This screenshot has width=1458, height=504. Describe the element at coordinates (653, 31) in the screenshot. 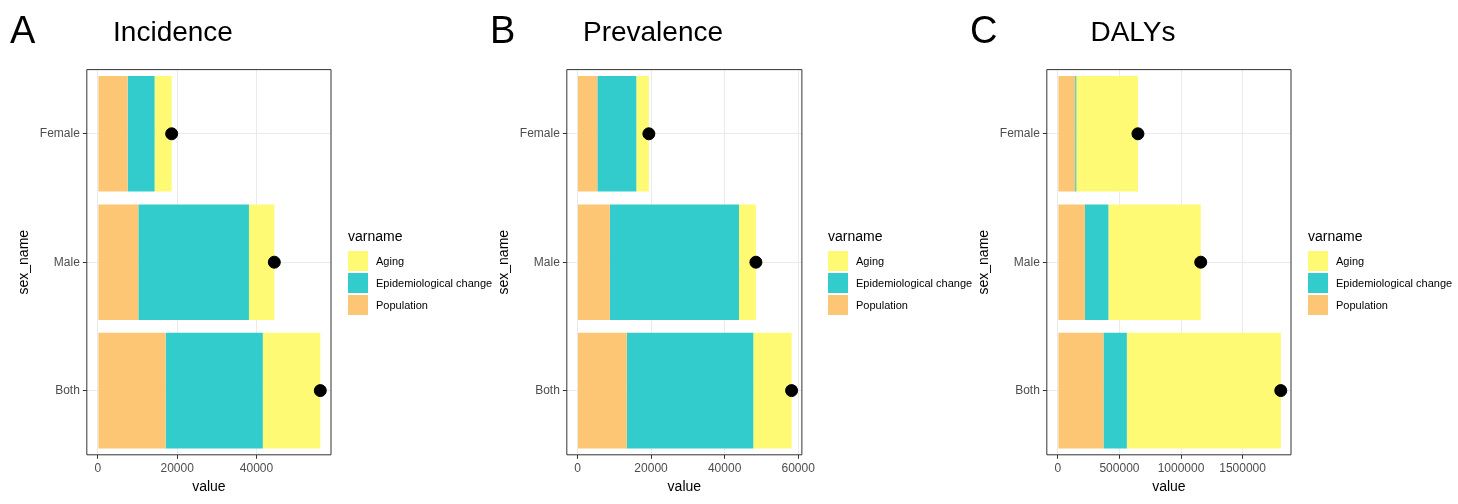

I see `chart-title: Prevalence` at that location.